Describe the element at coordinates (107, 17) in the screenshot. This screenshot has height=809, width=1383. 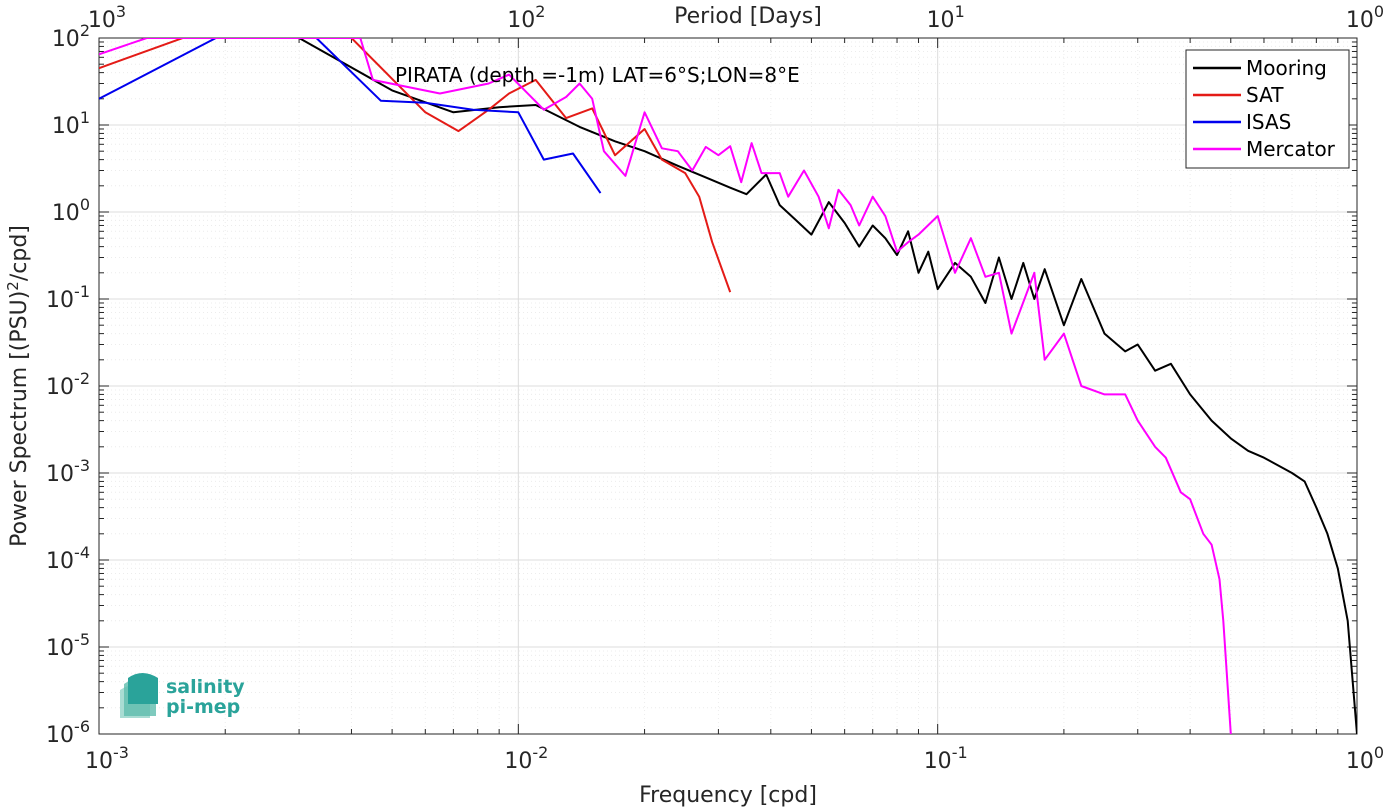
I see `top-tick-label: 10³` at that location.